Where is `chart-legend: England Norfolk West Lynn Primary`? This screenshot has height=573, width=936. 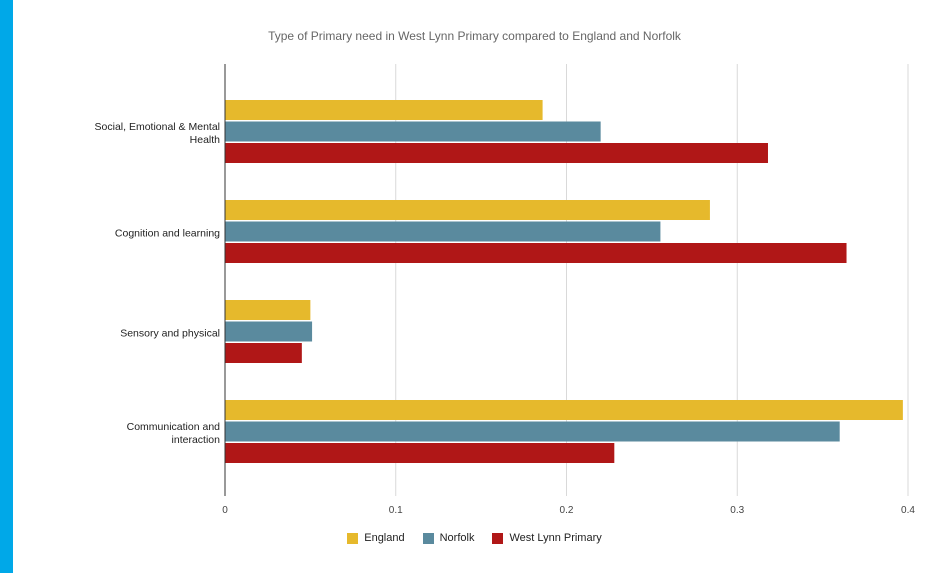
chart-legend: England Norfolk West Lynn Primary is located at coordinates (474, 538).